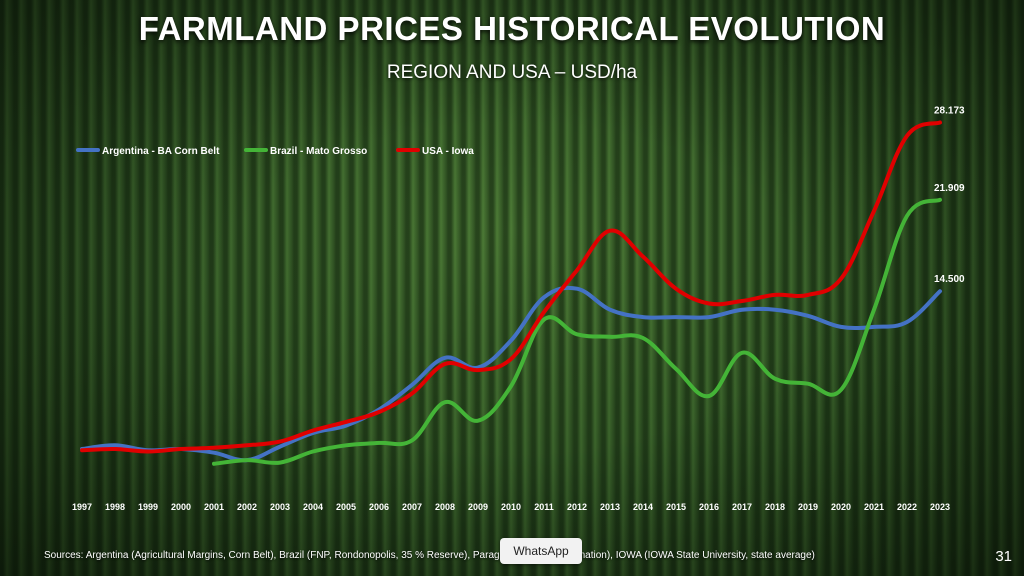 This screenshot has width=1024, height=576. Describe the element at coordinates (949, 279) in the screenshot. I see `data-label: 14.500` at that location.